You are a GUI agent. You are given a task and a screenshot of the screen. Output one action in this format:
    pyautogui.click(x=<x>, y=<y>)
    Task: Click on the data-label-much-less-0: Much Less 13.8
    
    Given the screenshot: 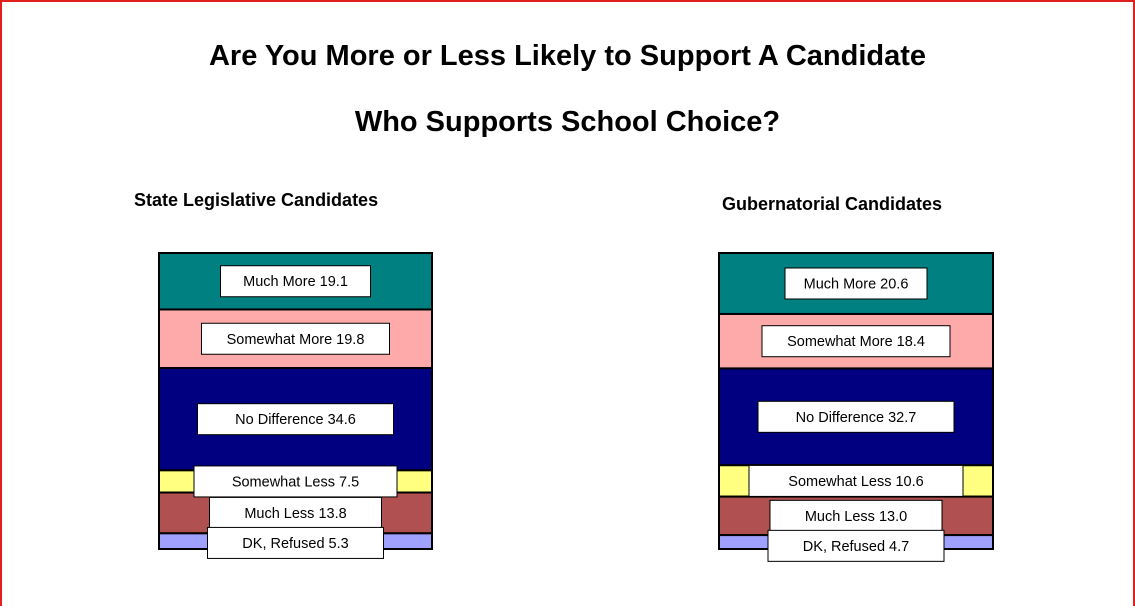 What is the action you would take?
    pyautogui.click(x=295, y=512)
    